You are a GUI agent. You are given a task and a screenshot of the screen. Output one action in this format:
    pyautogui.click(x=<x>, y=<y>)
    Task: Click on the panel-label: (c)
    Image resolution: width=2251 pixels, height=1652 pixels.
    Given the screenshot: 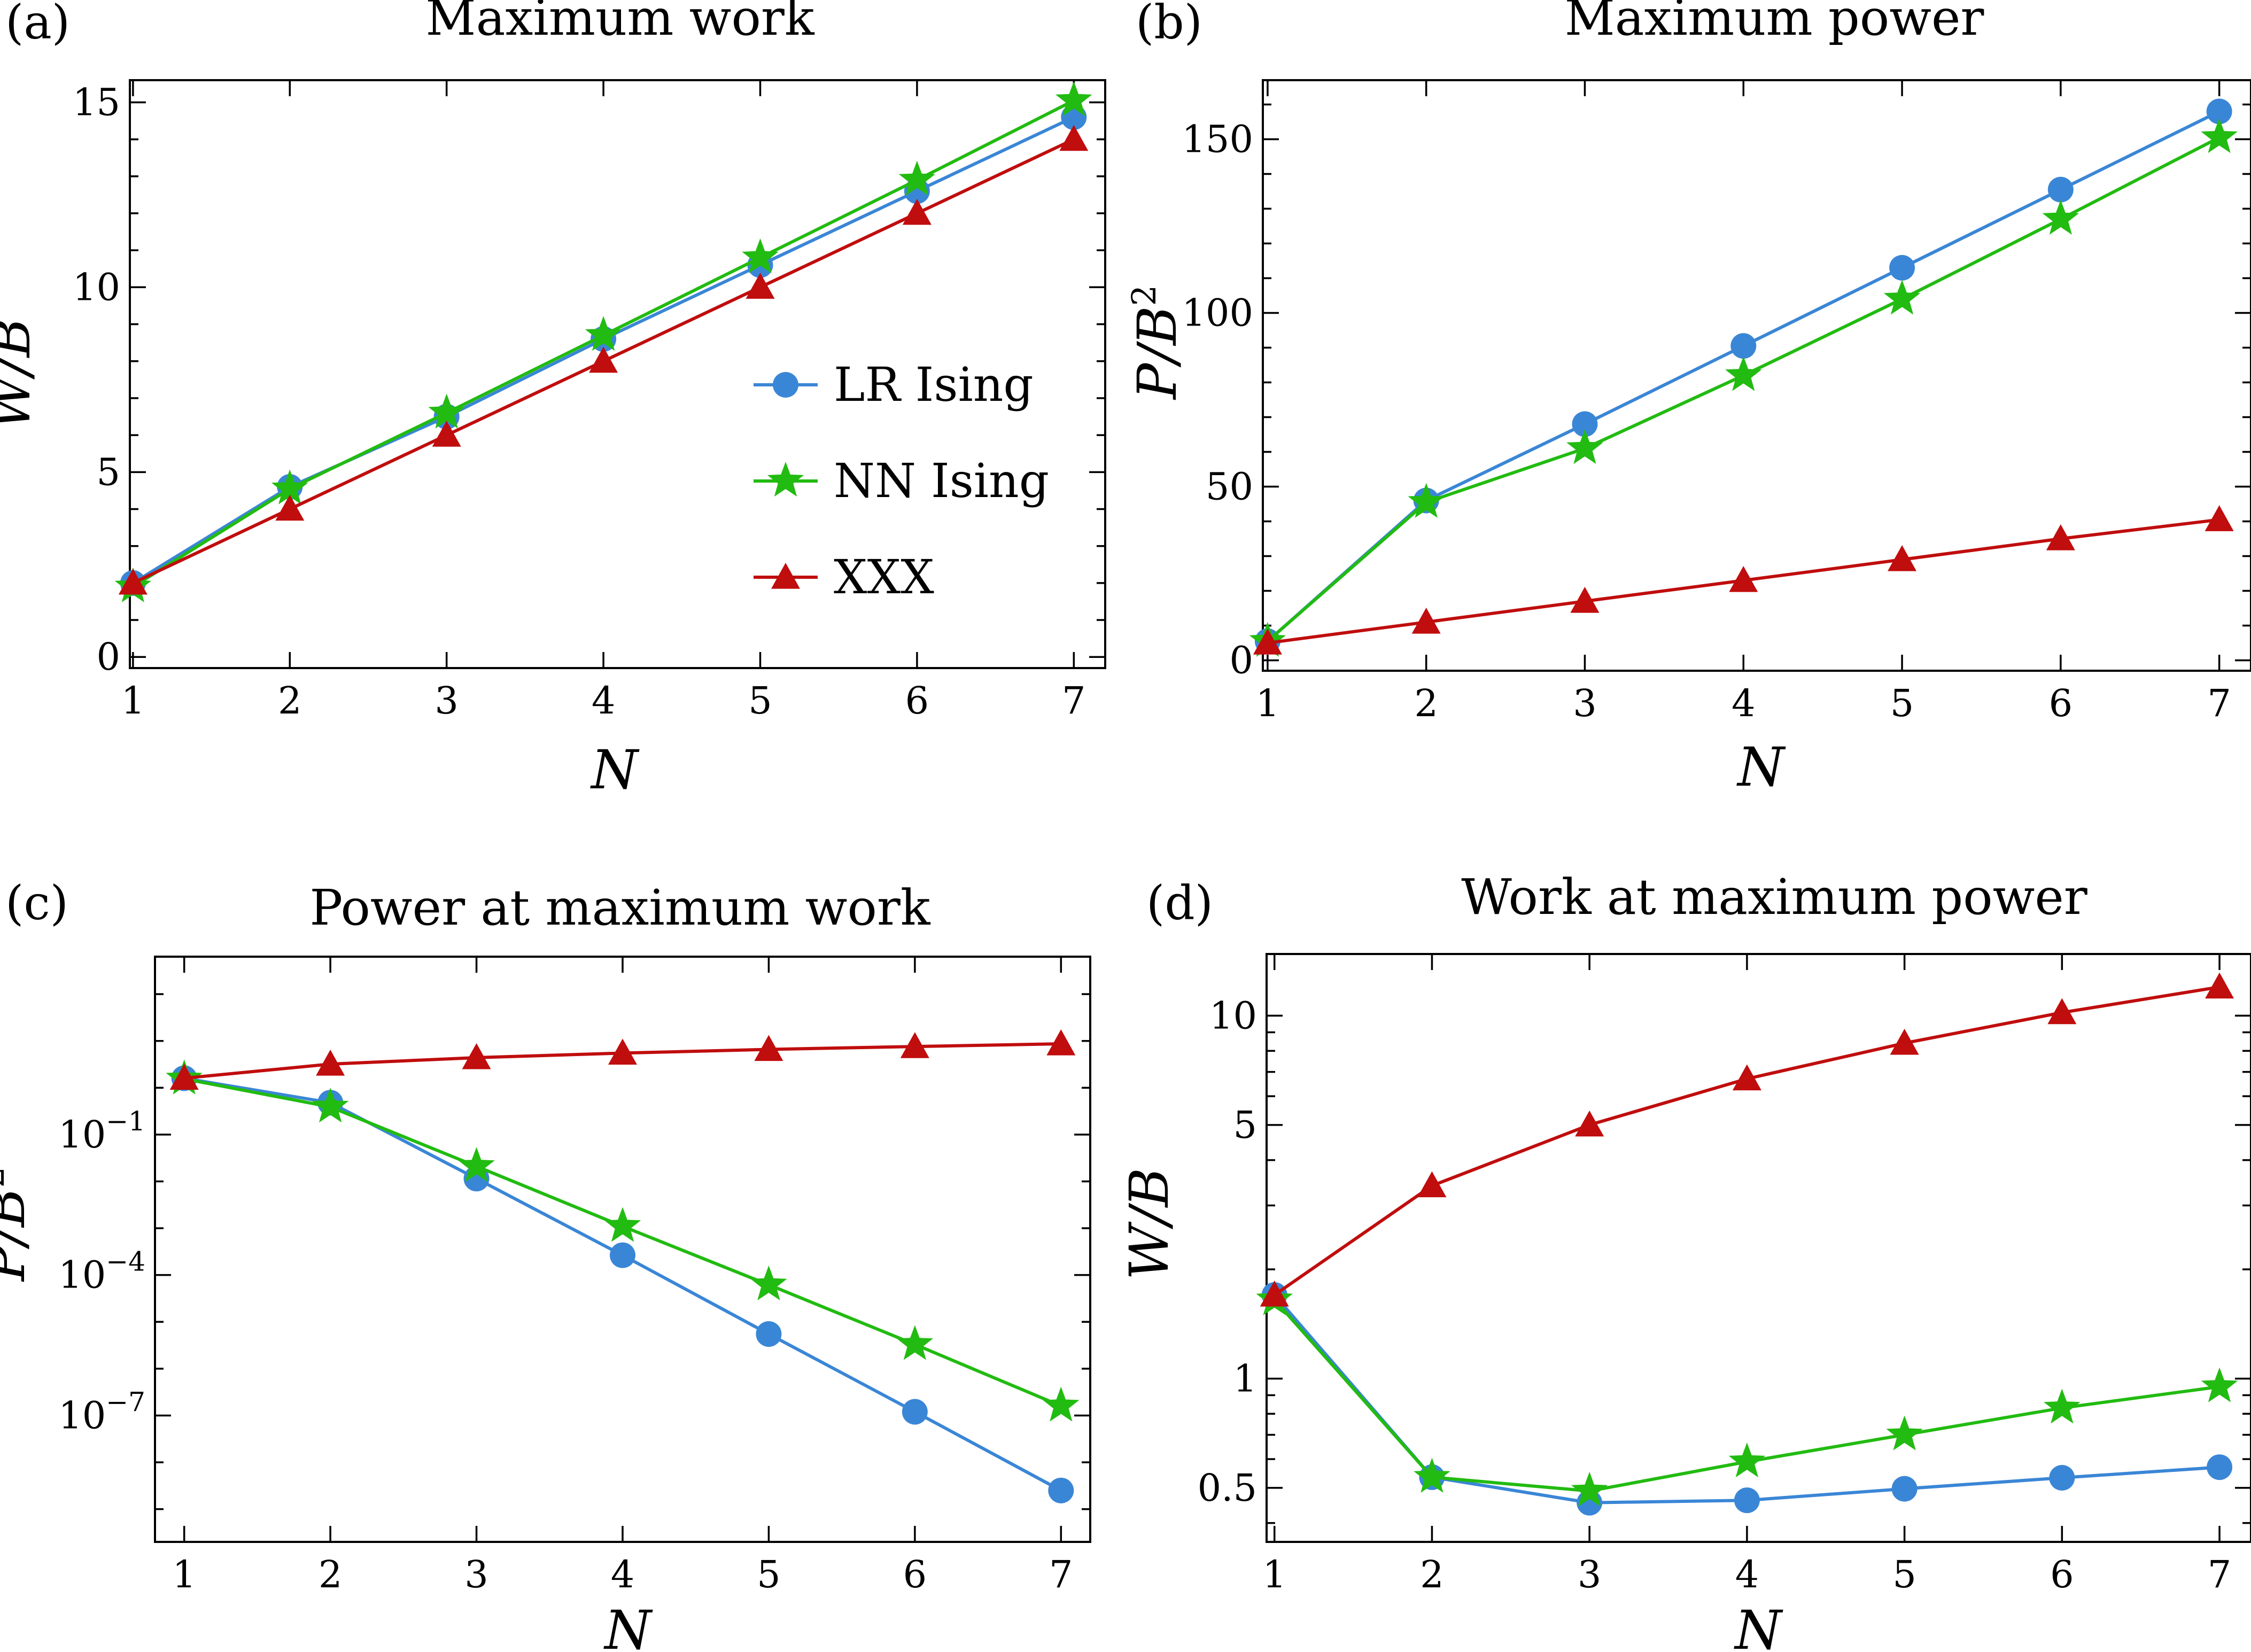 What is the action you would take?
    pyautogui.click(x=36, y=902)
    